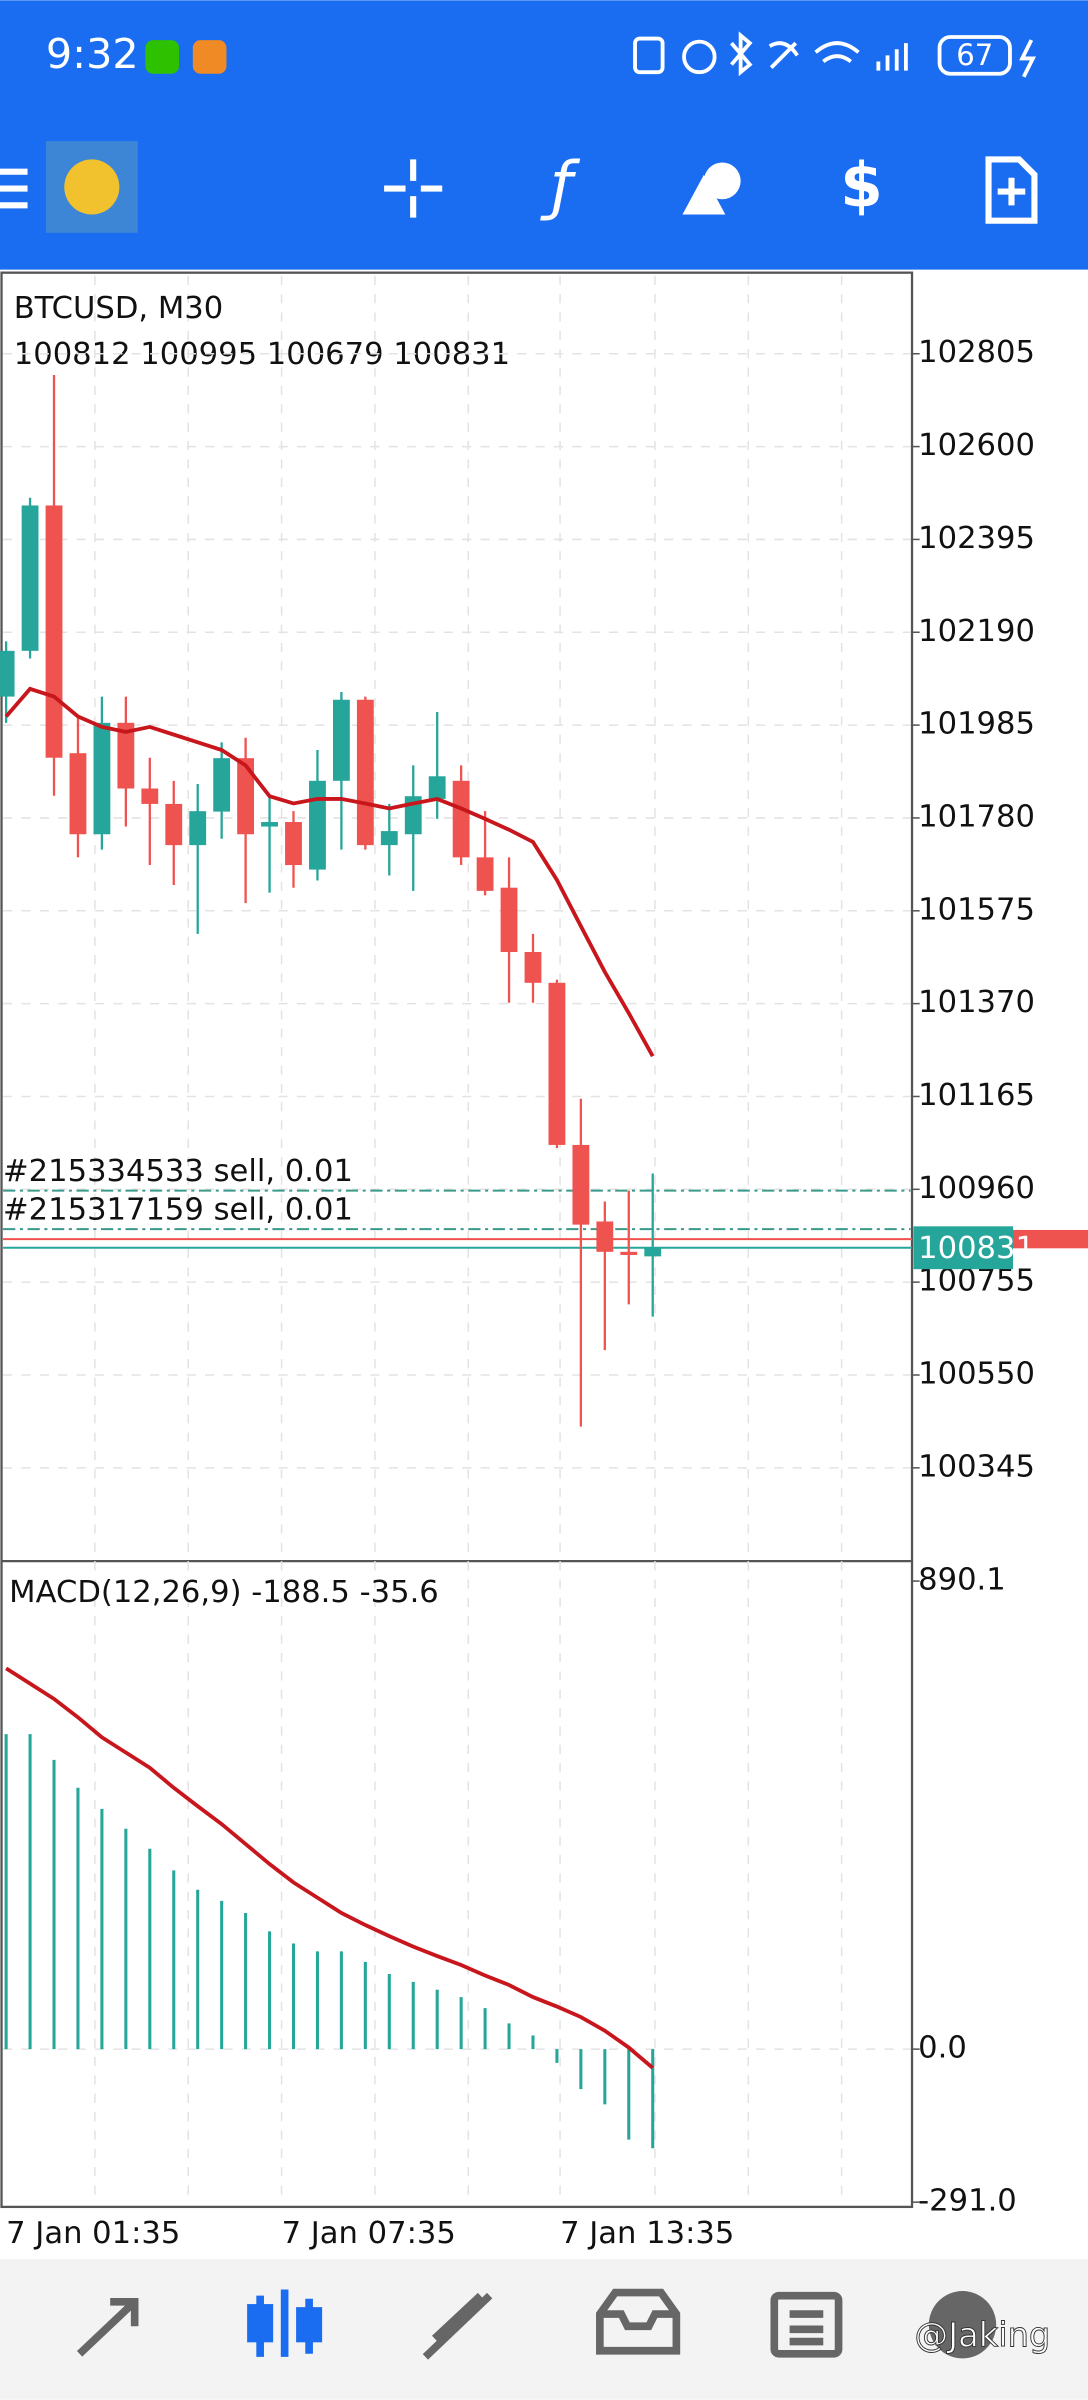  What do you see at coordinates (647, 2233) in the screenshot?
I see `time-label: 7 Jan 13:35` at bounding box center [647, 2233].